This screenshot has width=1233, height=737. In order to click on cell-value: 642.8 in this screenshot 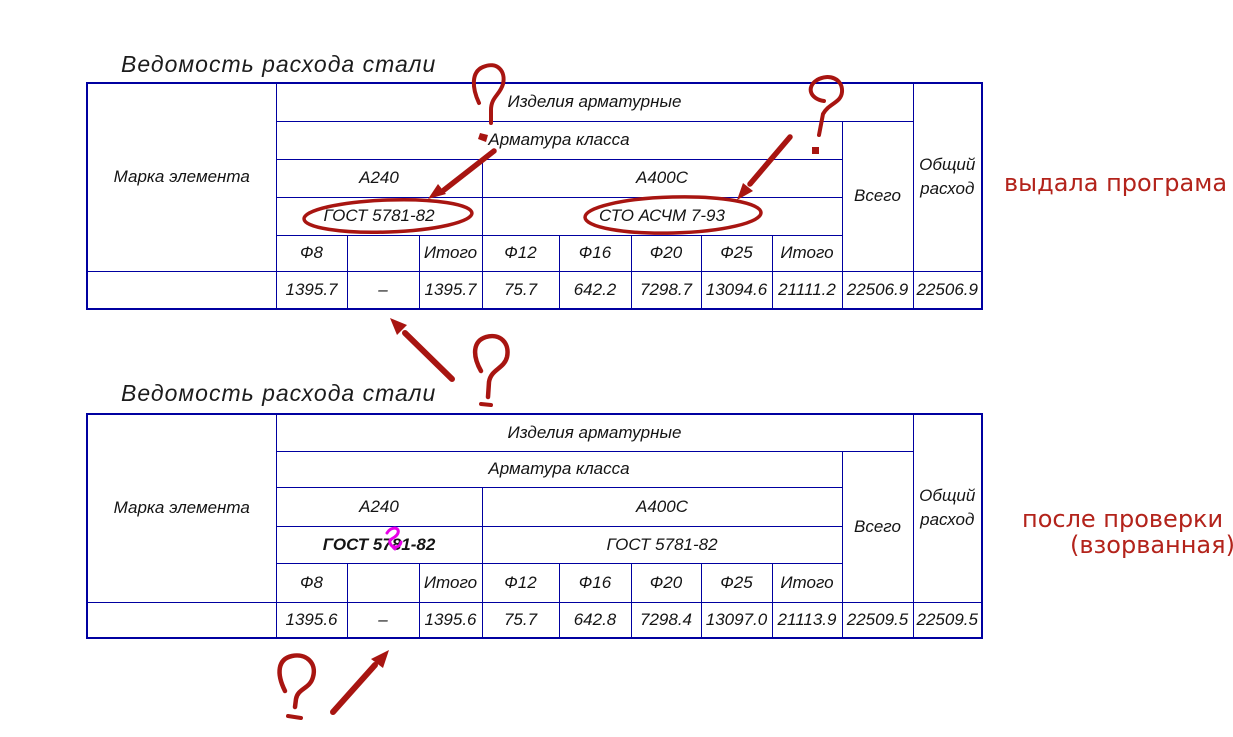, I will do `click(595, 620)`.